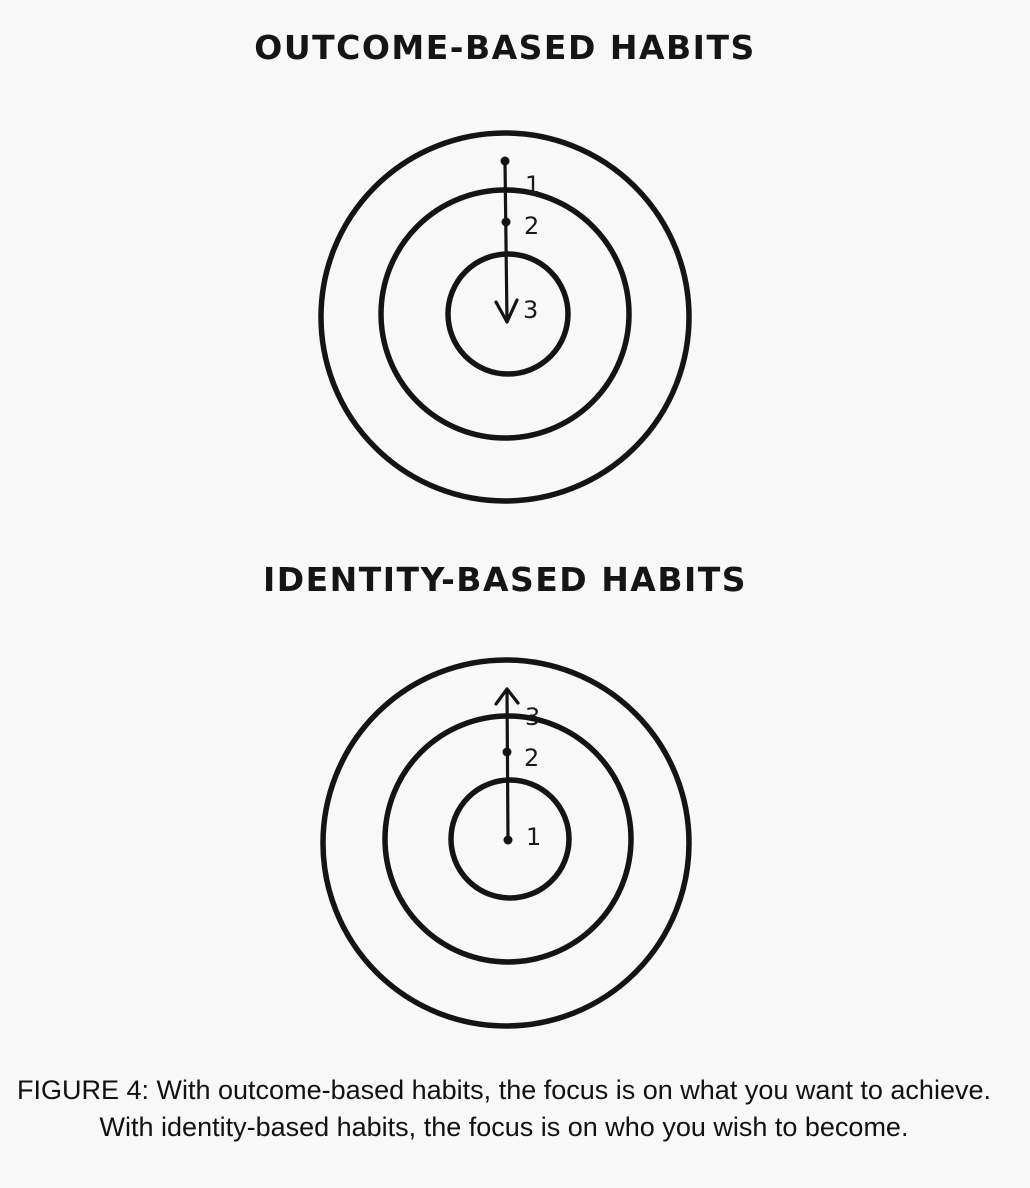 Image resolution: width=1030 pixels, height=1188 pixels. What do you see at coordinates (507, 696) in the screenshot?
I see `arrow-up-icon` at bounding box center [507, 696].